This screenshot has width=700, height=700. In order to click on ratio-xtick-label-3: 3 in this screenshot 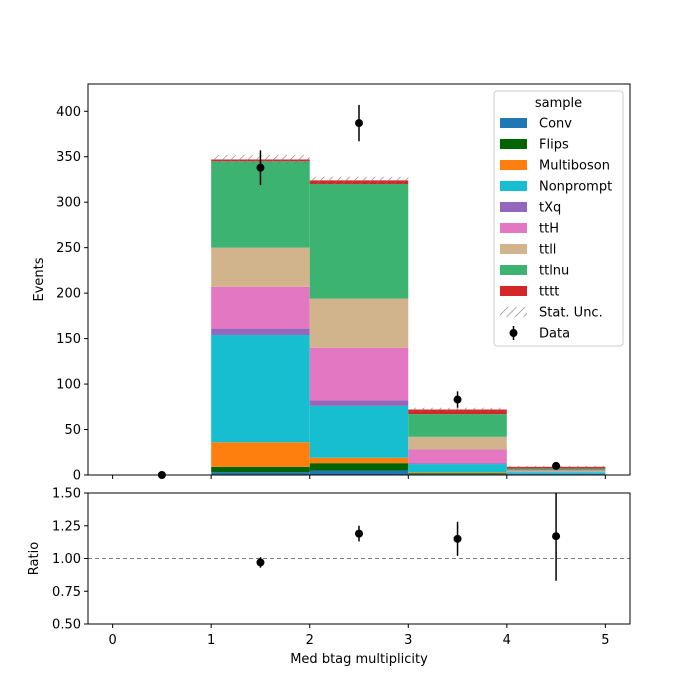, I will do `click(408, 640)`.